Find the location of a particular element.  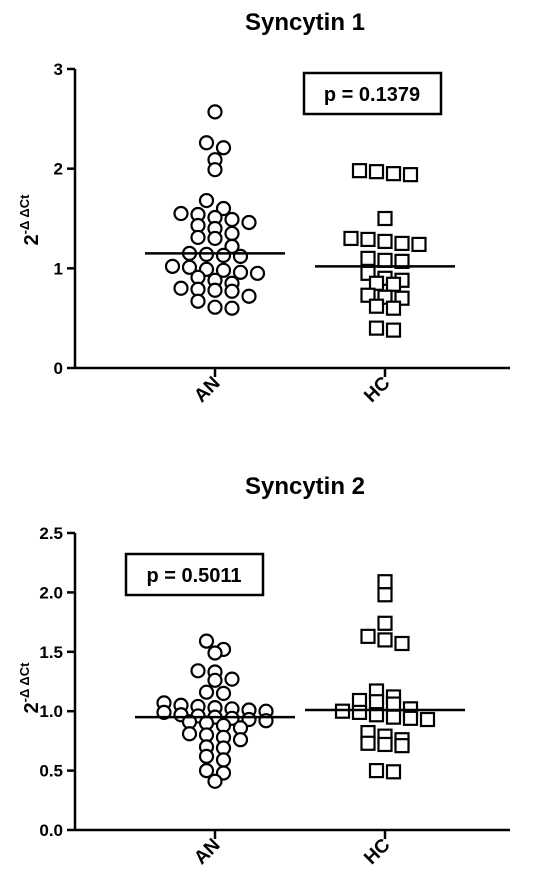

y-tick-label: 0.0 is located at coordinates (51, 830).